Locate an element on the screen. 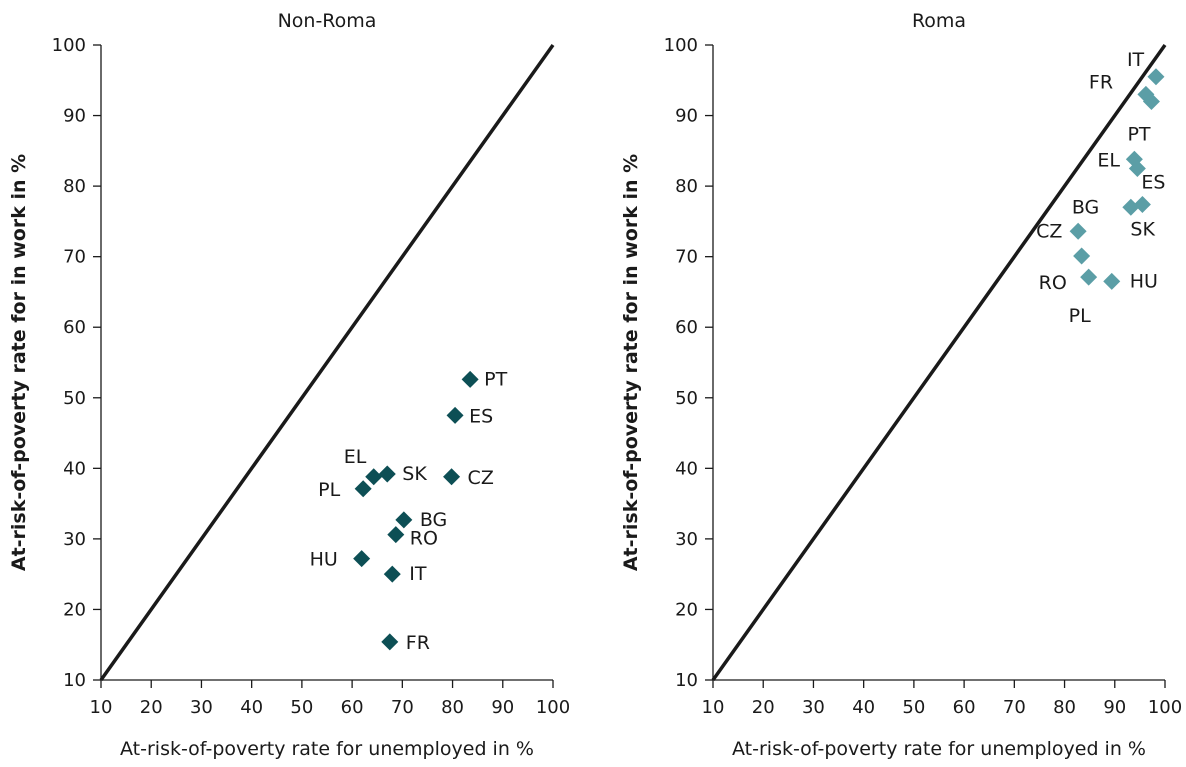 Image resolution: width=1186 pixels, height=767 pixels. data-point-fr is located at coordinates (390, 642).